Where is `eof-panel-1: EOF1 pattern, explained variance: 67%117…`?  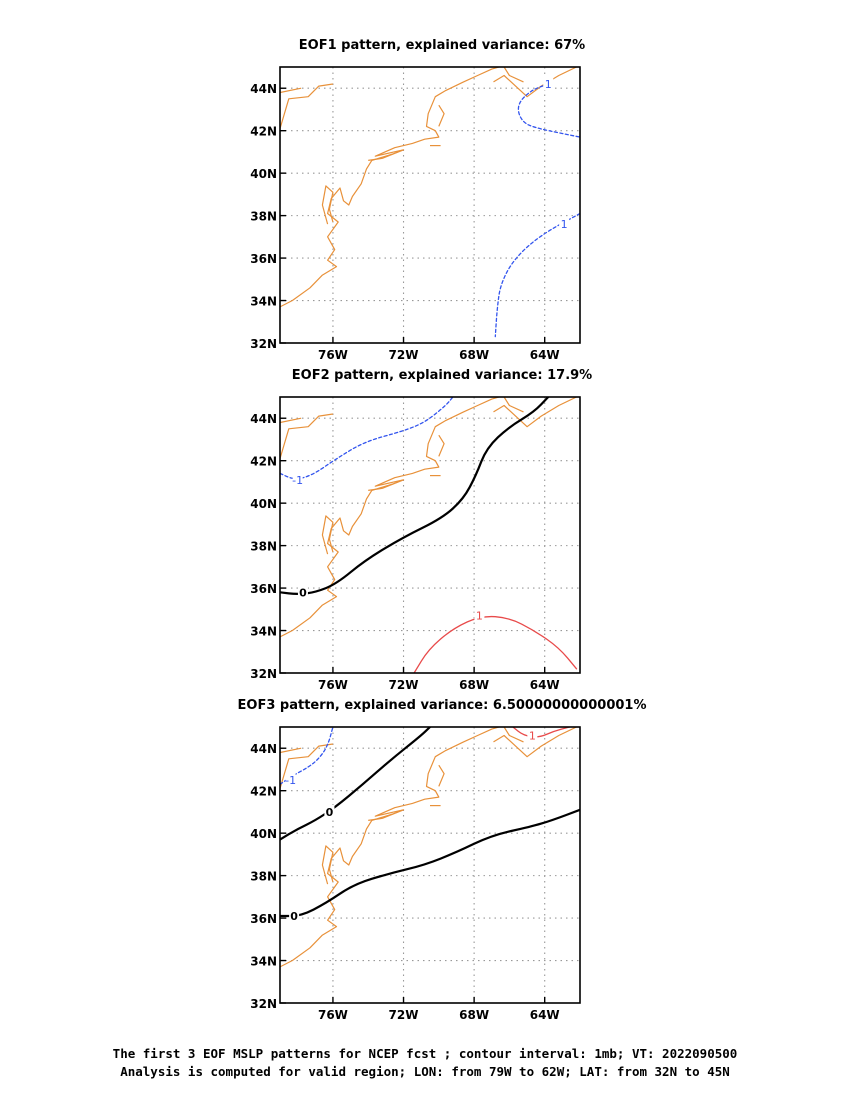
eof-panel-1: EOF1 pattern, explained variance: 67%117… is located at coordinates (417, 200).